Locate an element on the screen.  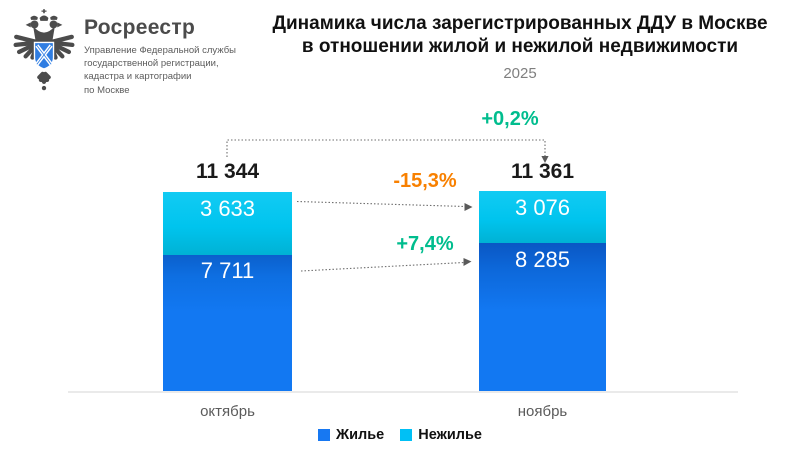
chart-legend: Жилье Нежилье is located at coordinates (400, 435).